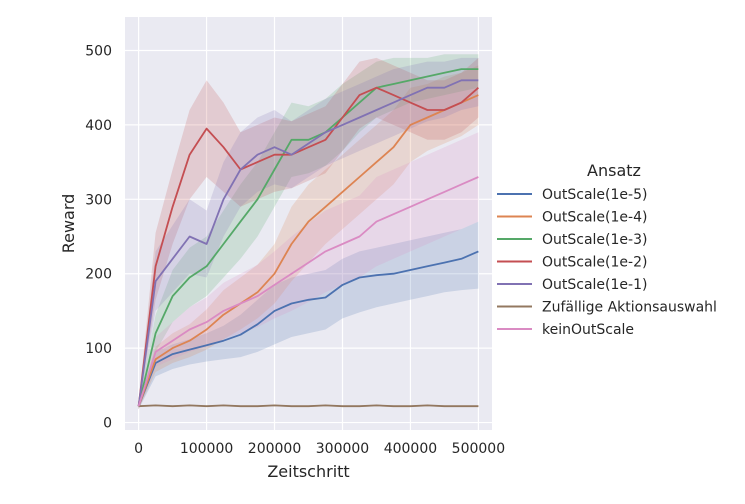 The image size is (745, 504). Describe the element at coordinates (594, 240) in the screenshot. I see `legend-label: OutScale(1e-3)` at that location.